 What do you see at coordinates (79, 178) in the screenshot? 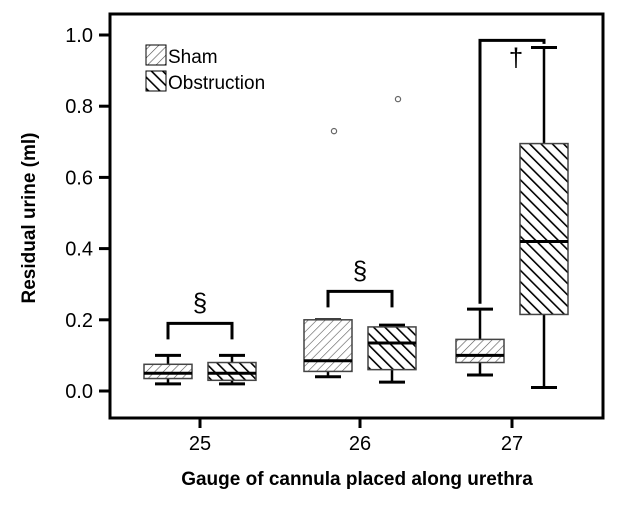
I see `y-tick-label: 0.6` at bounding box center [79, 178].